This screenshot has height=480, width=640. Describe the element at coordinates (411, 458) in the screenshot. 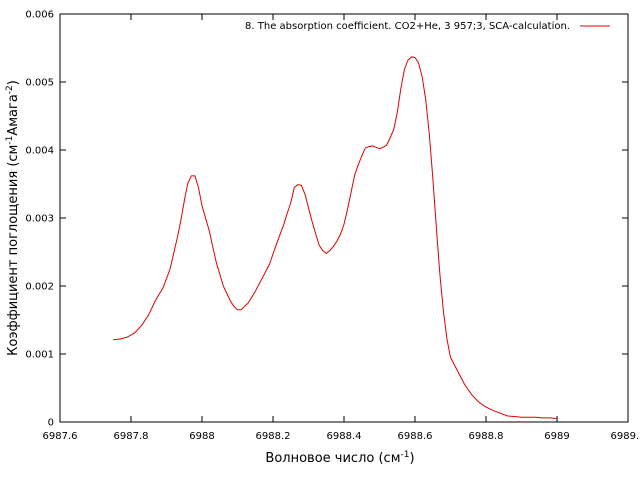

I see `x-axis-title-end: )` at that location.